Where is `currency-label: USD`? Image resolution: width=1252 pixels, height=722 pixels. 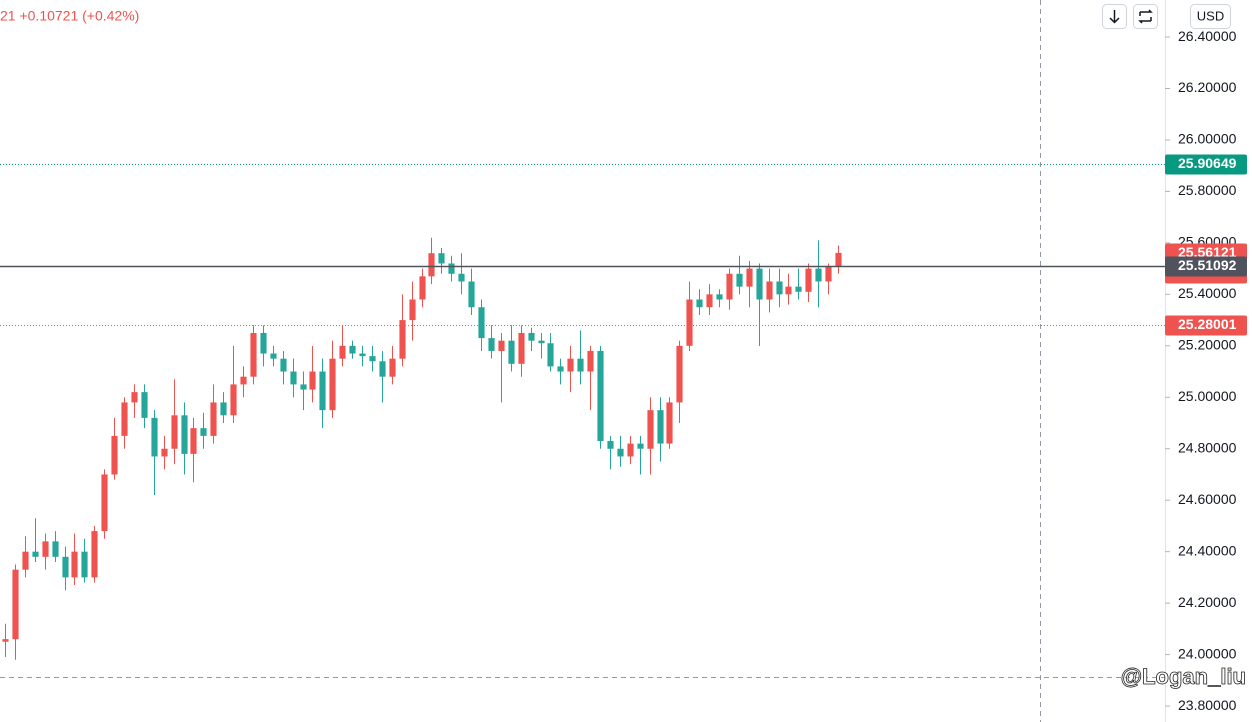 currency-label: USD is located at coordinates (1210, 15).